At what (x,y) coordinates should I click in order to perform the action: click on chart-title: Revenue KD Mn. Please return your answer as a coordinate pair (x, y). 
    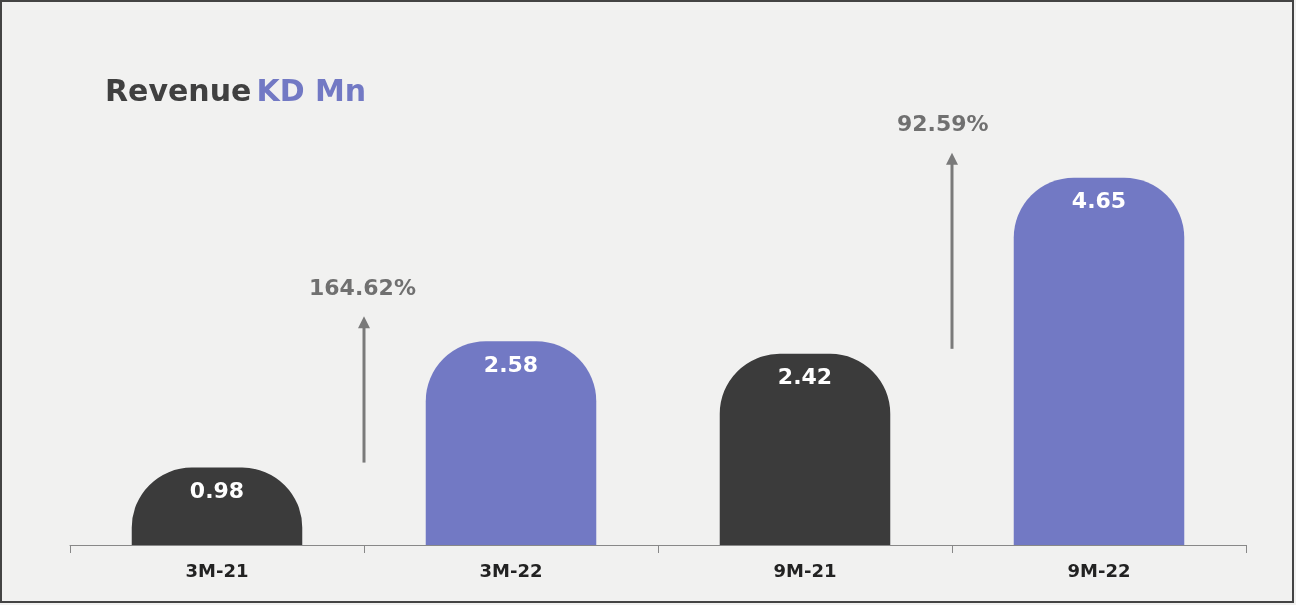
    Looking at the image, I should click on (236, 90).